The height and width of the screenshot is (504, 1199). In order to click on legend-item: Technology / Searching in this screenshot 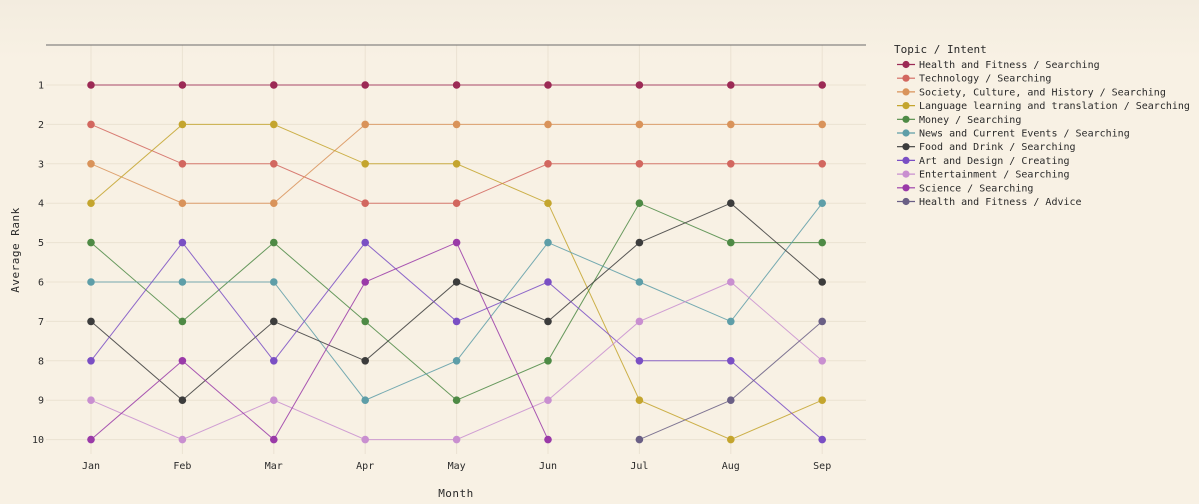, I will do `click(974, 79)`.